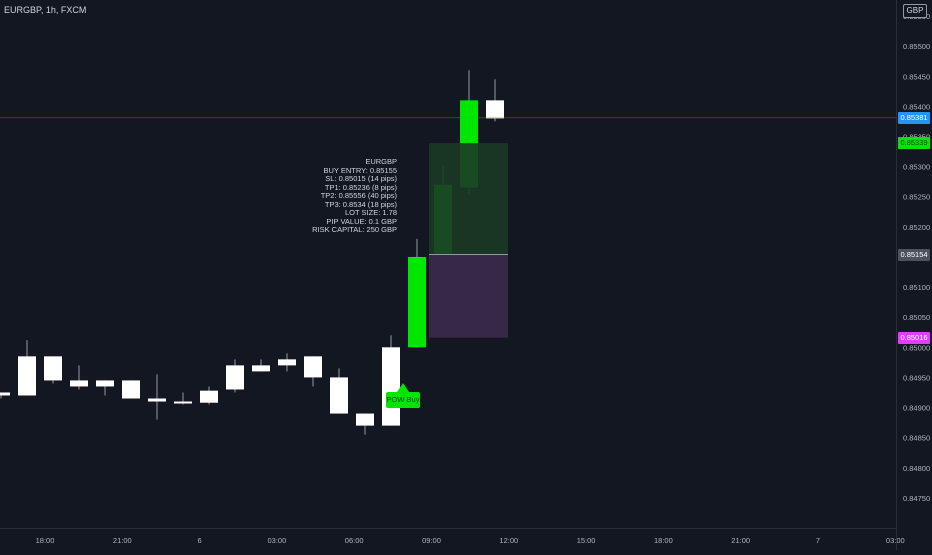 The height and width of the screenshot is (555, 932). I want to click on info-line: RISK CAPITAL: 250 GBP, so click(354, 229).